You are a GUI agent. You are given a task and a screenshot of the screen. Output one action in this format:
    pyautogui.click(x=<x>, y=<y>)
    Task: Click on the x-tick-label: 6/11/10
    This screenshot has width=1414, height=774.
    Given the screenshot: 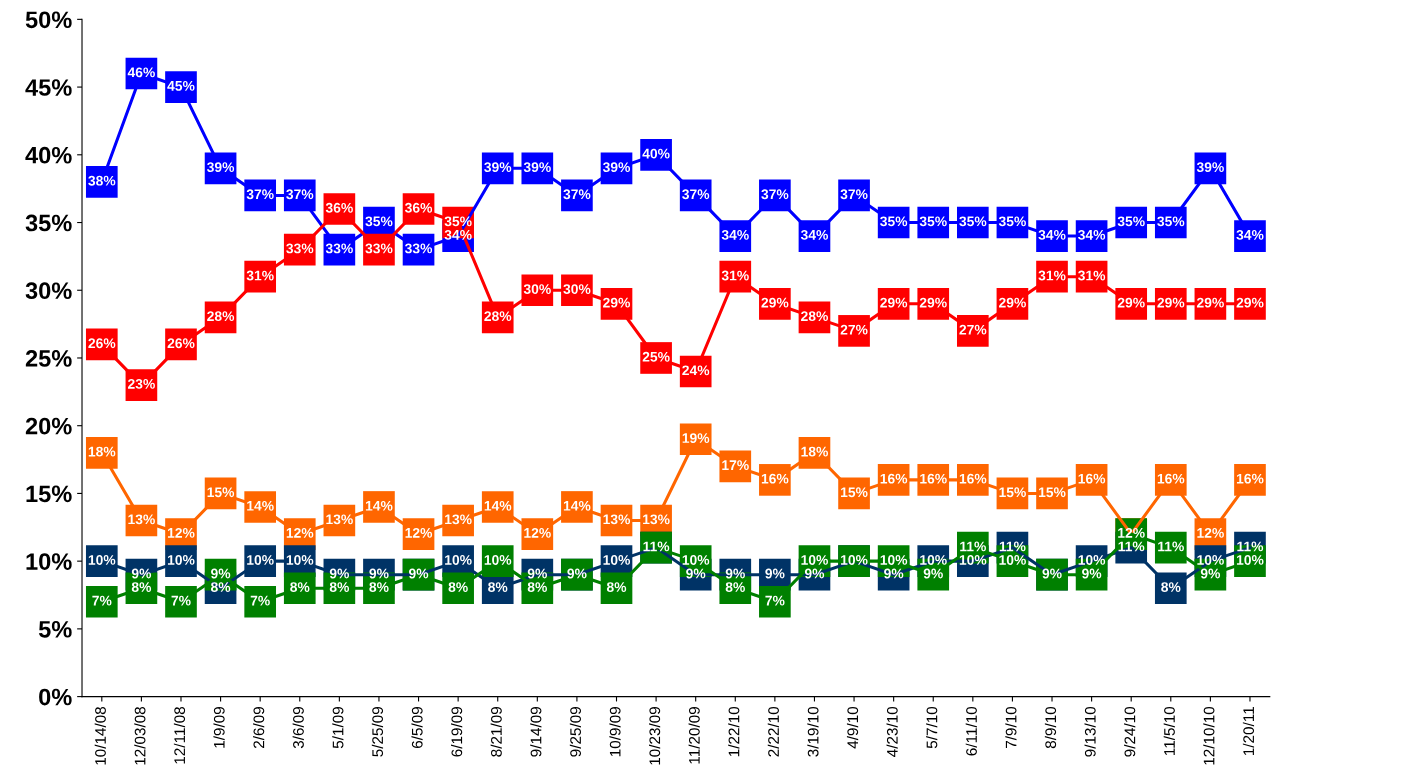 What is the action you would take?
    pyautogui.click(x=971, y=731)
    